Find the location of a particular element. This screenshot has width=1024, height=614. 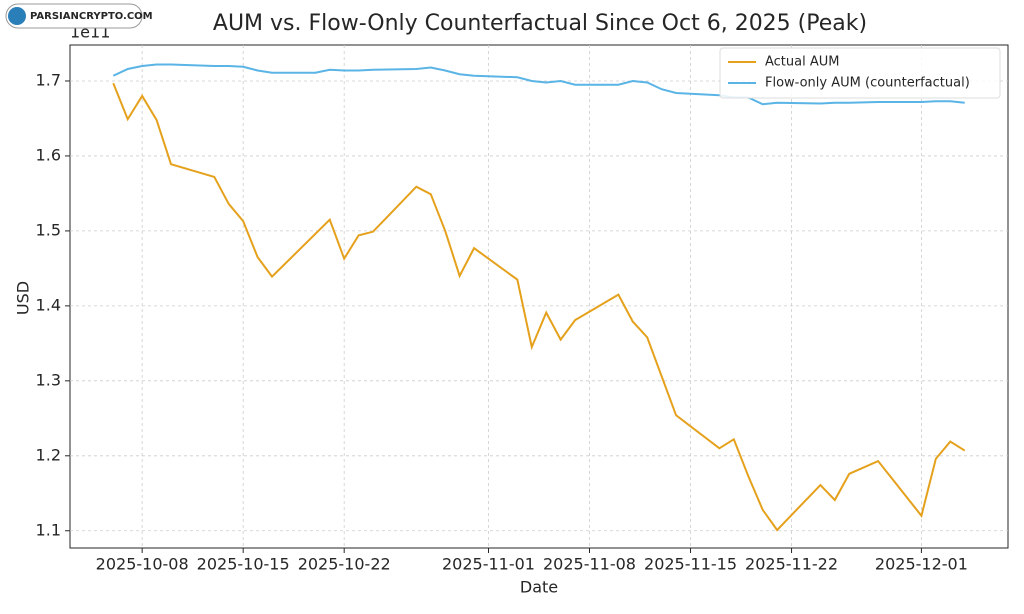

y-tick-label: 1.4 is located at coordinates (48, 304).